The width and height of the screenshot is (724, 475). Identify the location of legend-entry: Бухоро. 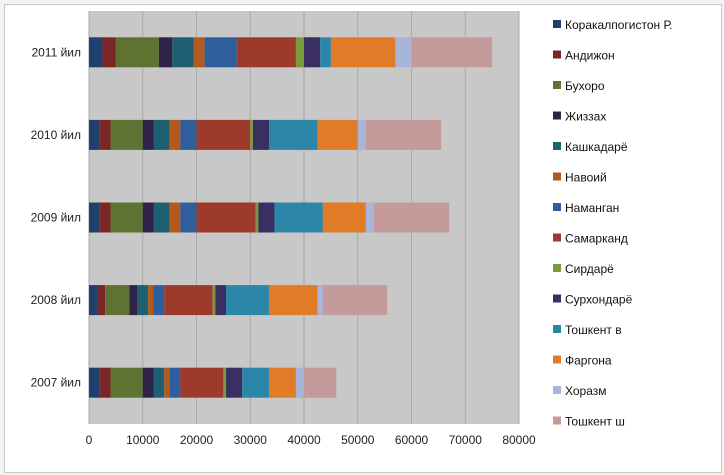
(585, 86).